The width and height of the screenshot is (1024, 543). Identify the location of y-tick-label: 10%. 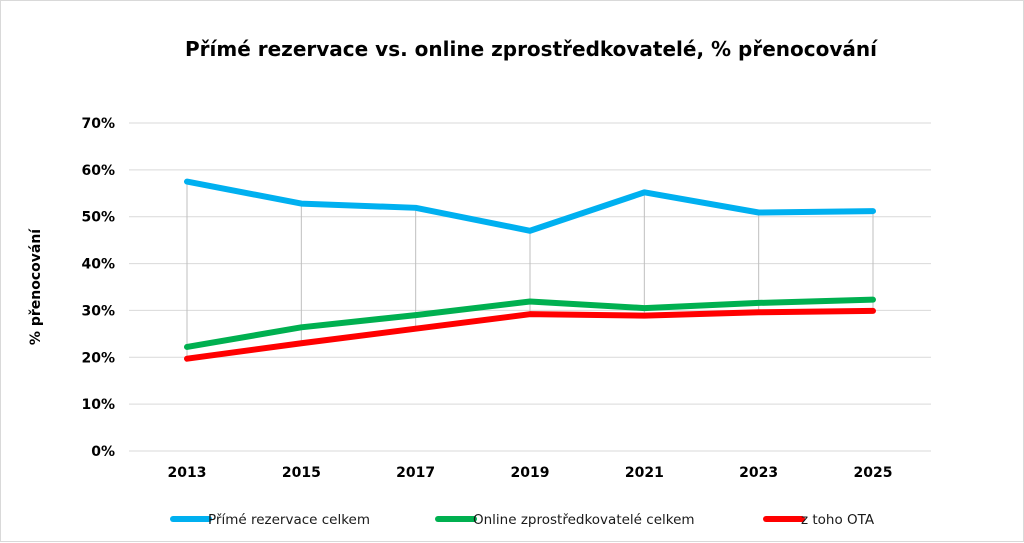
(98, 405).